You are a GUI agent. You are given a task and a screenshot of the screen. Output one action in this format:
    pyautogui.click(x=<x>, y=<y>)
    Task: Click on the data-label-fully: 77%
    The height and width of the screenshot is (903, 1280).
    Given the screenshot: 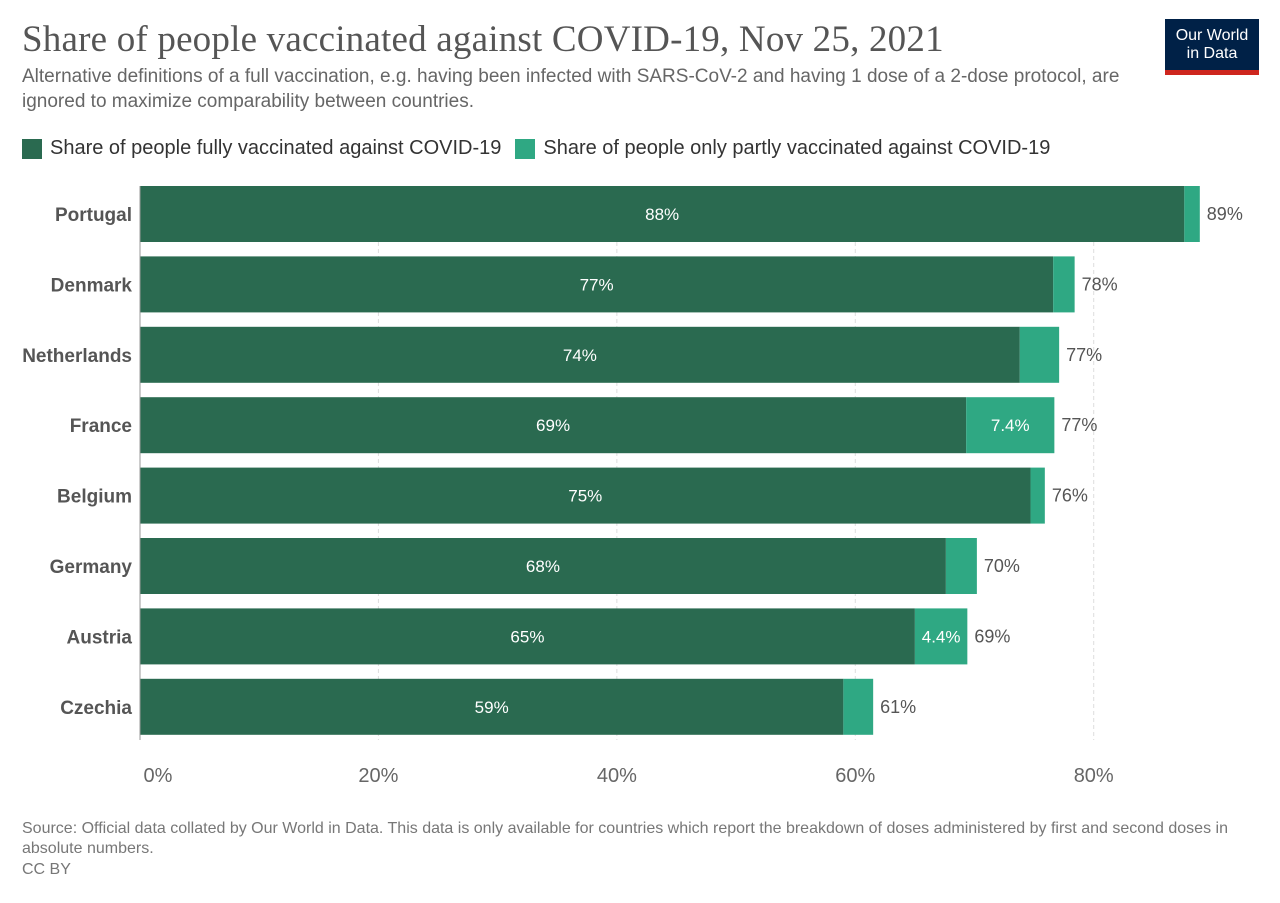 What is the action you would take?
    pyautogui.click(x=597, y=284)
    